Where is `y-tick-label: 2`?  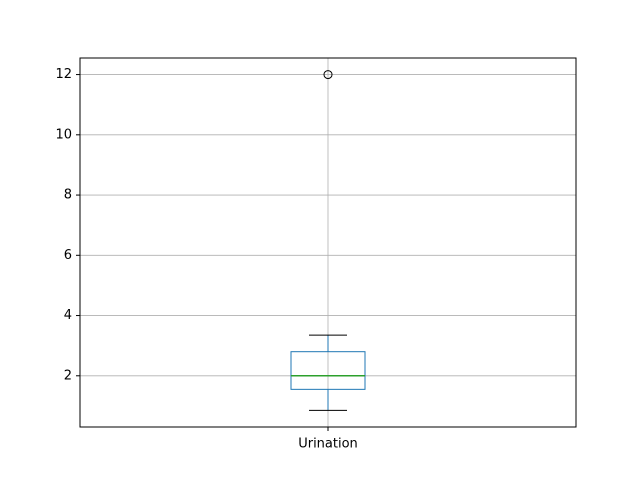
y-tick-label: 2 is located at coordinates (68, 375).